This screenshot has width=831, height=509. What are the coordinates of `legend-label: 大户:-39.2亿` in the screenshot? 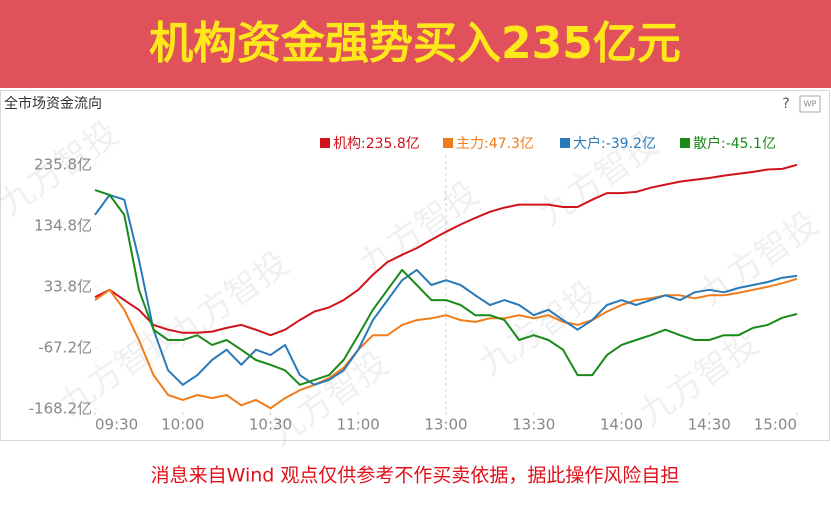 It's located at (614, 143).